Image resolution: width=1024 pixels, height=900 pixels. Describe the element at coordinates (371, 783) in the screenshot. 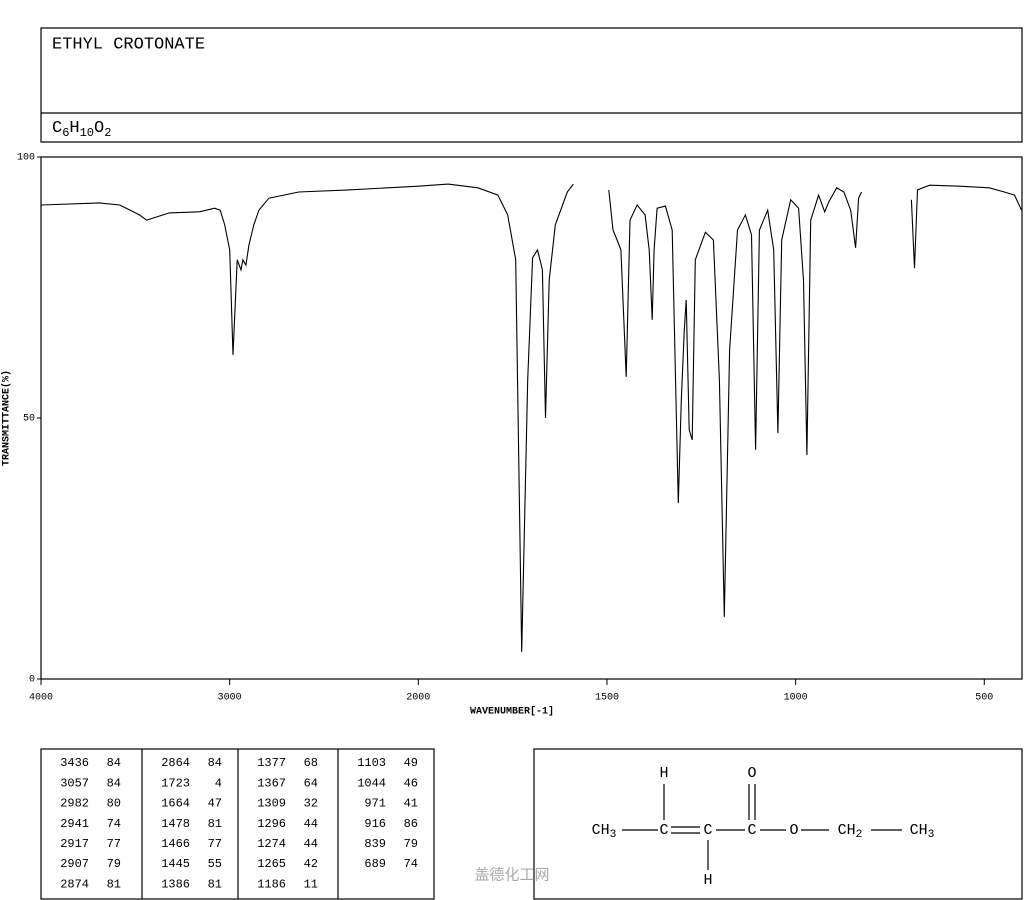

I see `peak-wavenumber: 1044` at that location.